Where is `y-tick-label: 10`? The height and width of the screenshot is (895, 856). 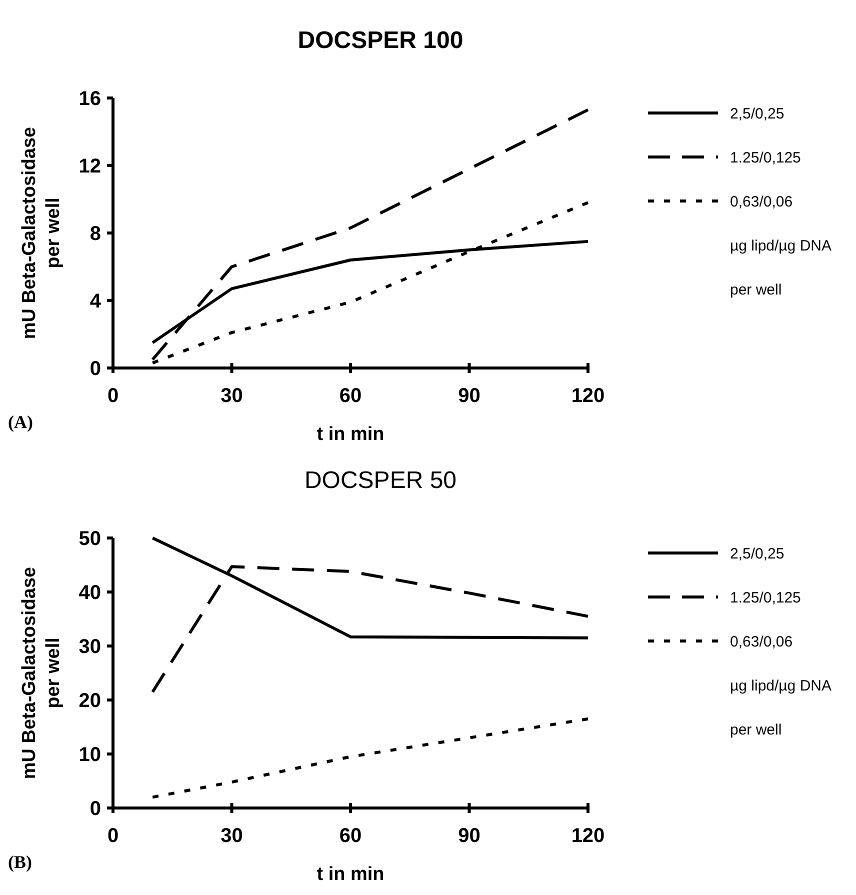
y-tick-label: 10 is located at coordinates (89, 755).